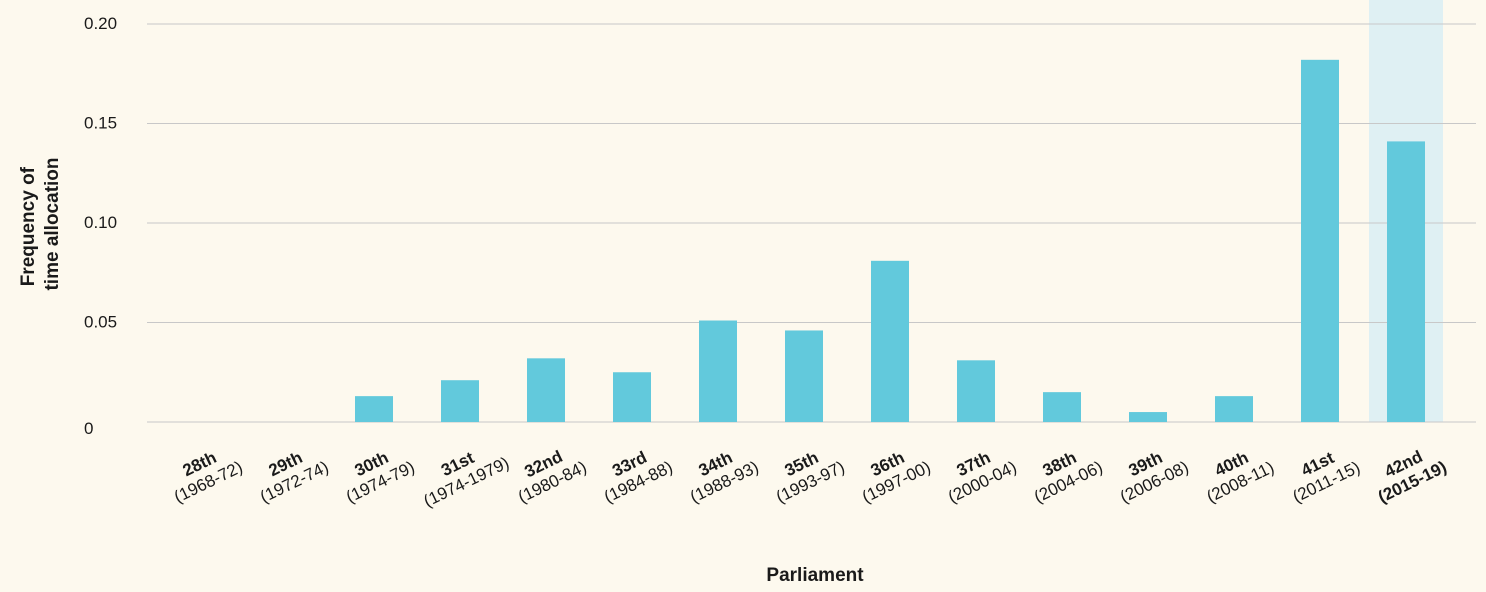 The height and width of the screenshot is (592, 1486). I want to click on x-axis-title: Parliament, so click(815, 575).